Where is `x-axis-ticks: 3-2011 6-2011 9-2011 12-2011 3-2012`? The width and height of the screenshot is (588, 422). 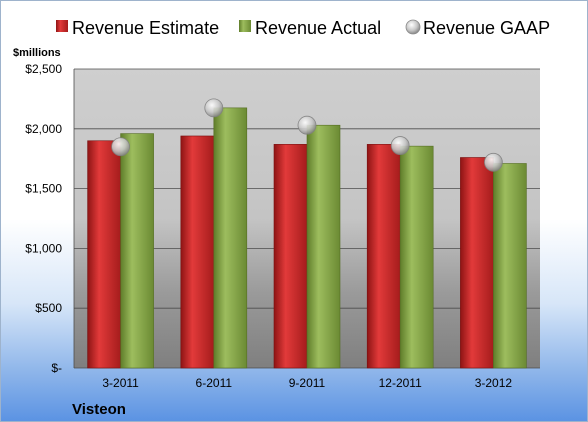 x-axis-ticks: 3-2011 6-2011 9-2011 12-2011 3-2012 is located at coordinates (307, 383).